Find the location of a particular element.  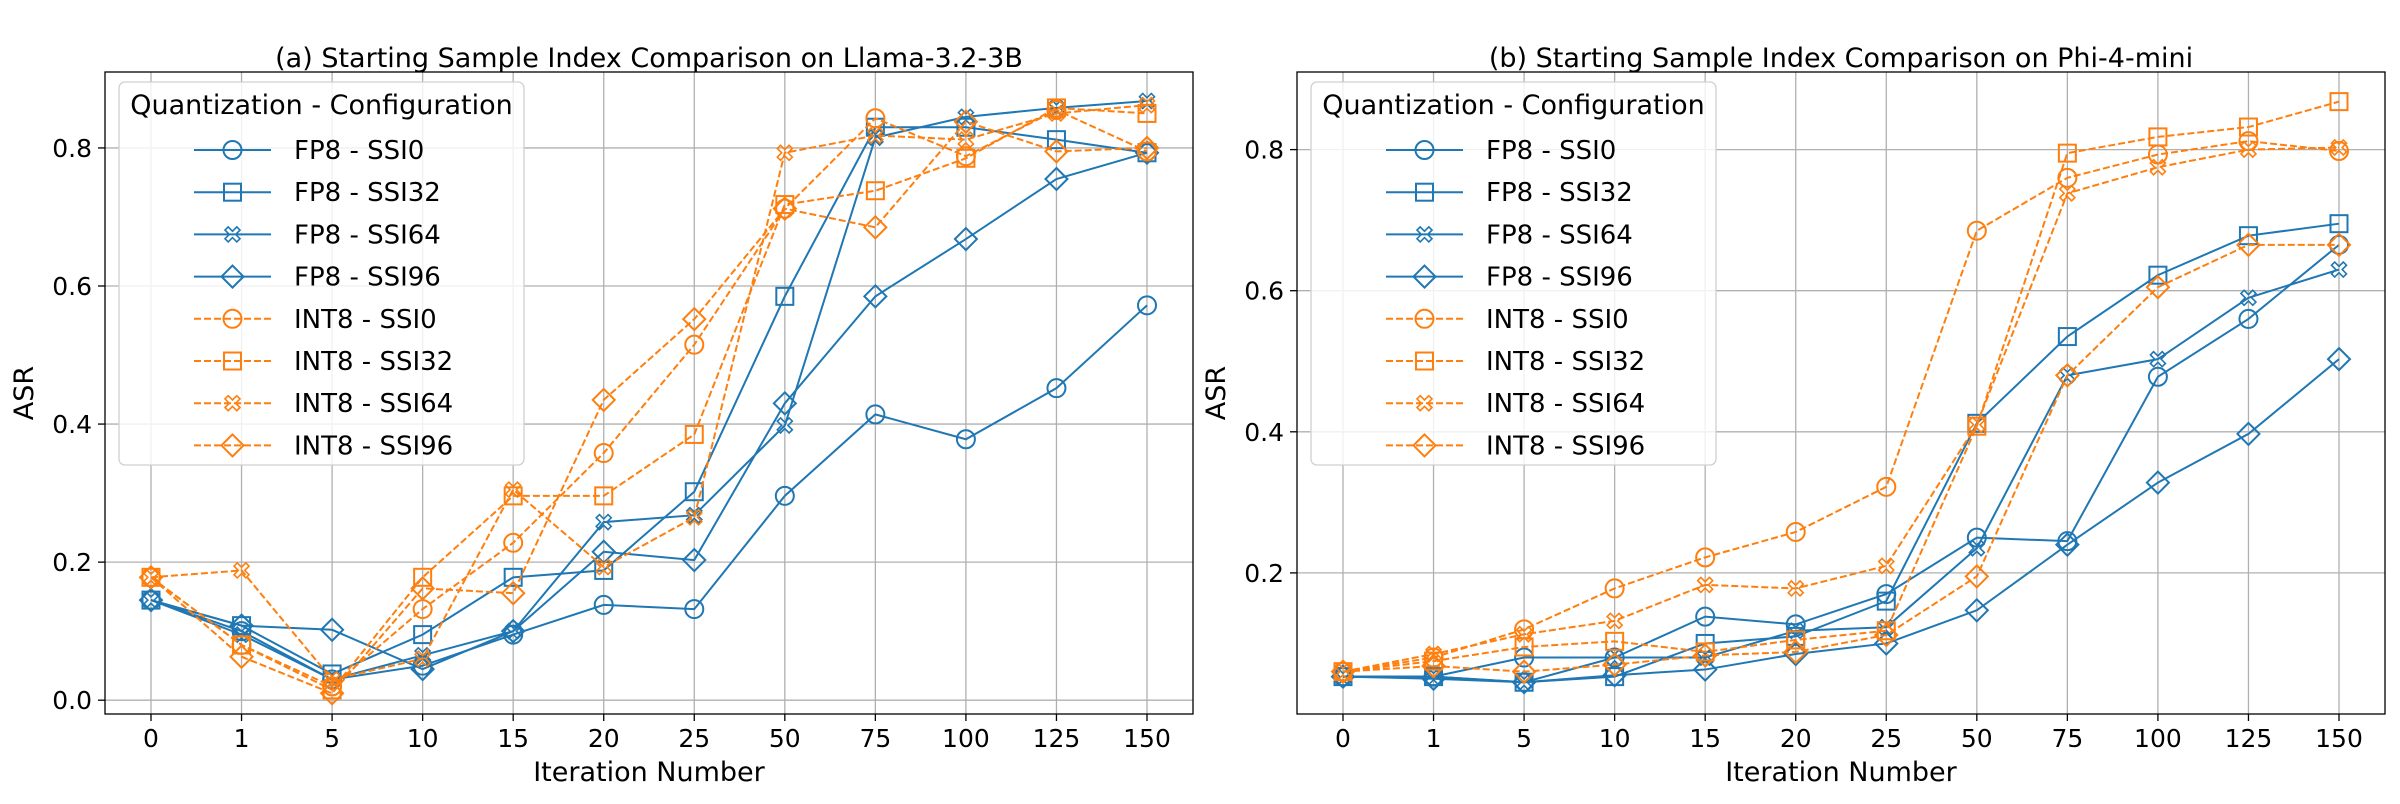

legend-label: INT8 - SSI0 is located at coordinates (365, 320).